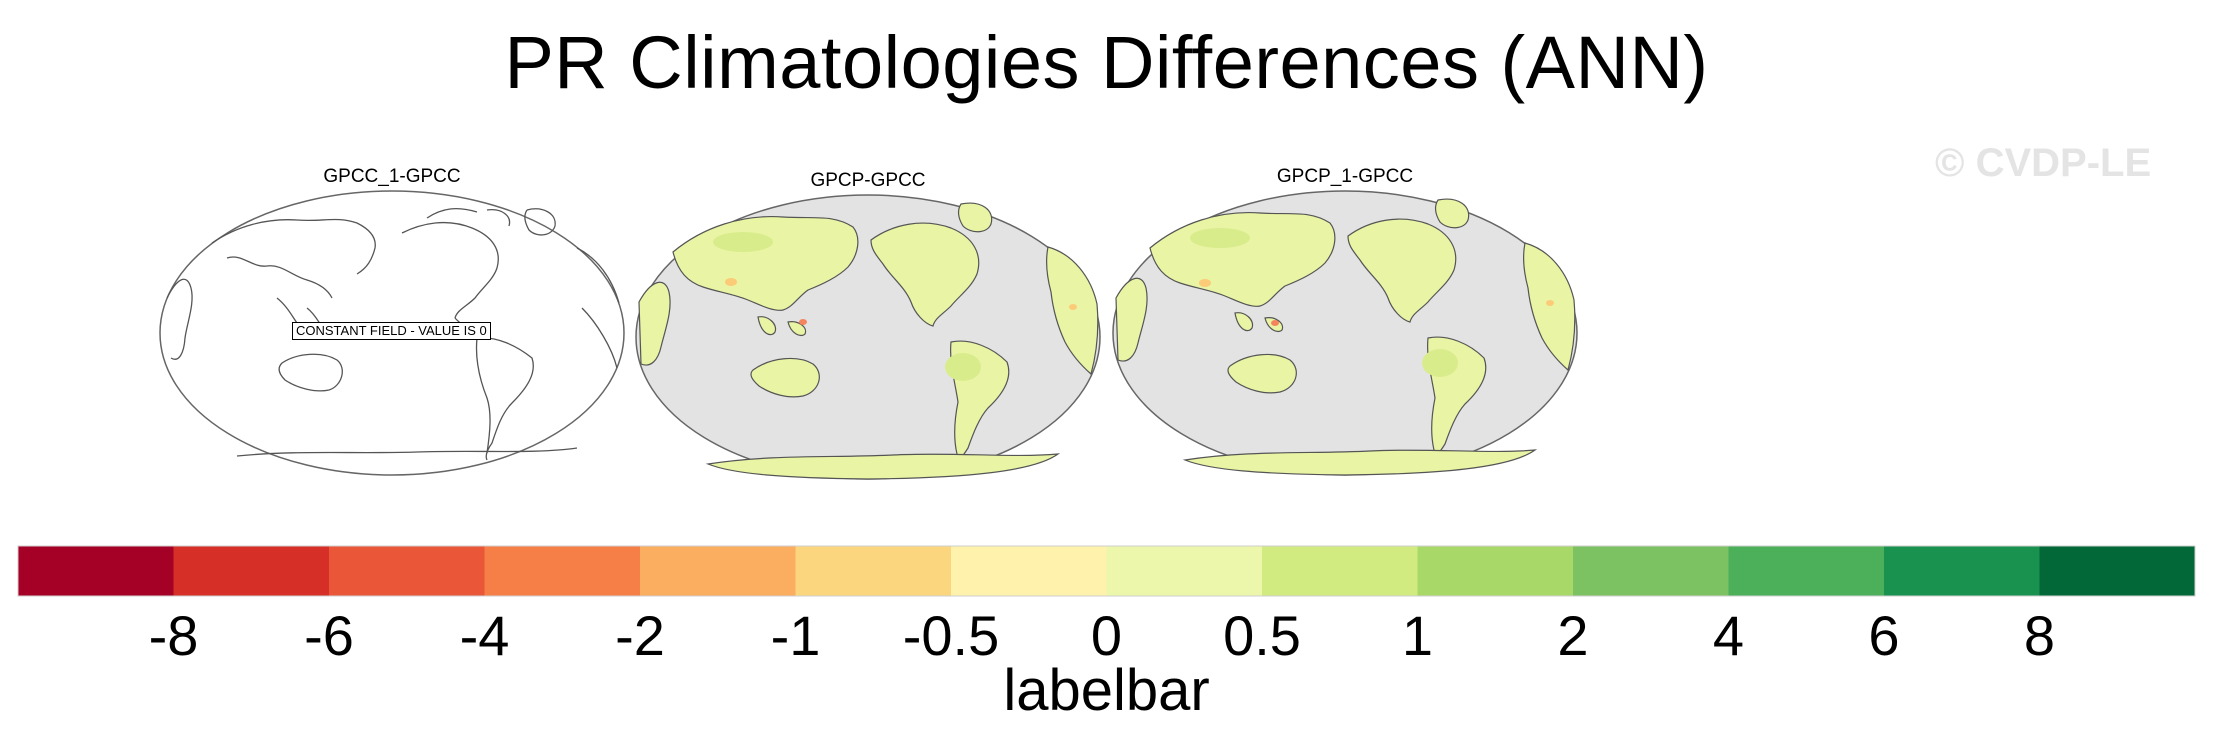  I want to click on panel-title-3: GPCP_1-GPCC, so click(1345, 176).